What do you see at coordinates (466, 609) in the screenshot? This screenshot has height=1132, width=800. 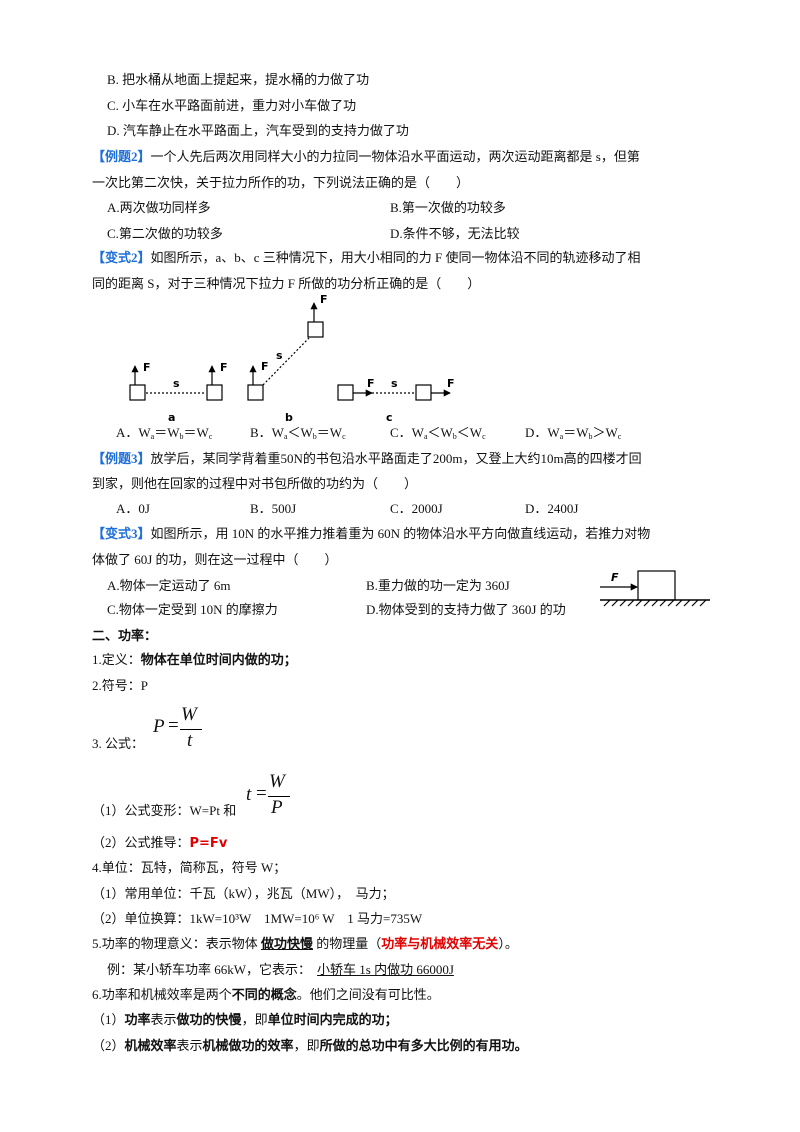 I see `option: D.物体受到的支持力做了 360J 的功` at bounding box center [466, 609].